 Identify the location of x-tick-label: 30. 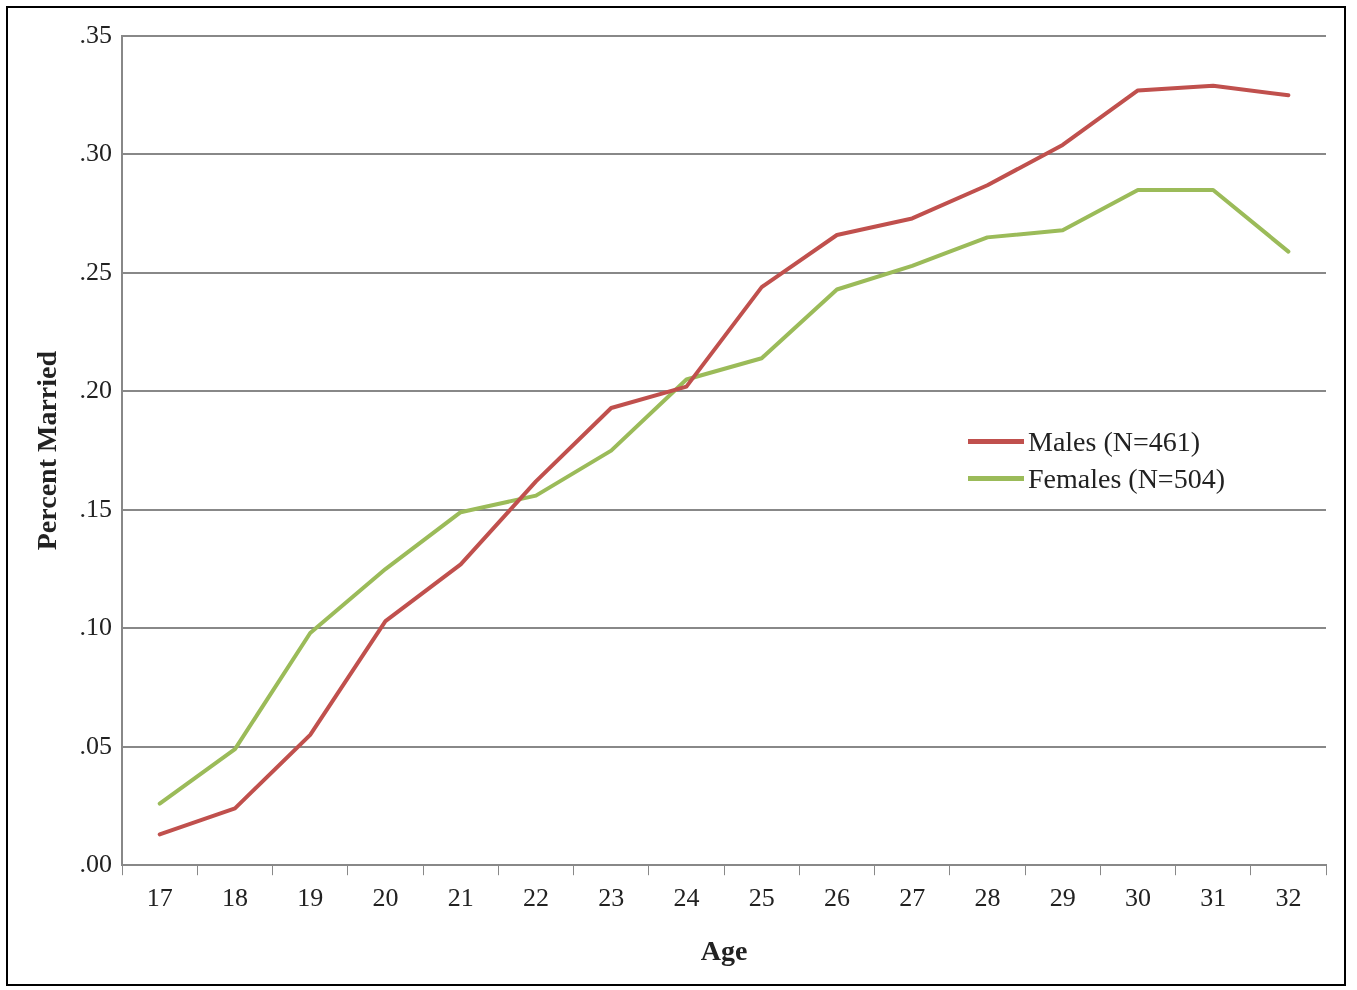
(1137, 897).